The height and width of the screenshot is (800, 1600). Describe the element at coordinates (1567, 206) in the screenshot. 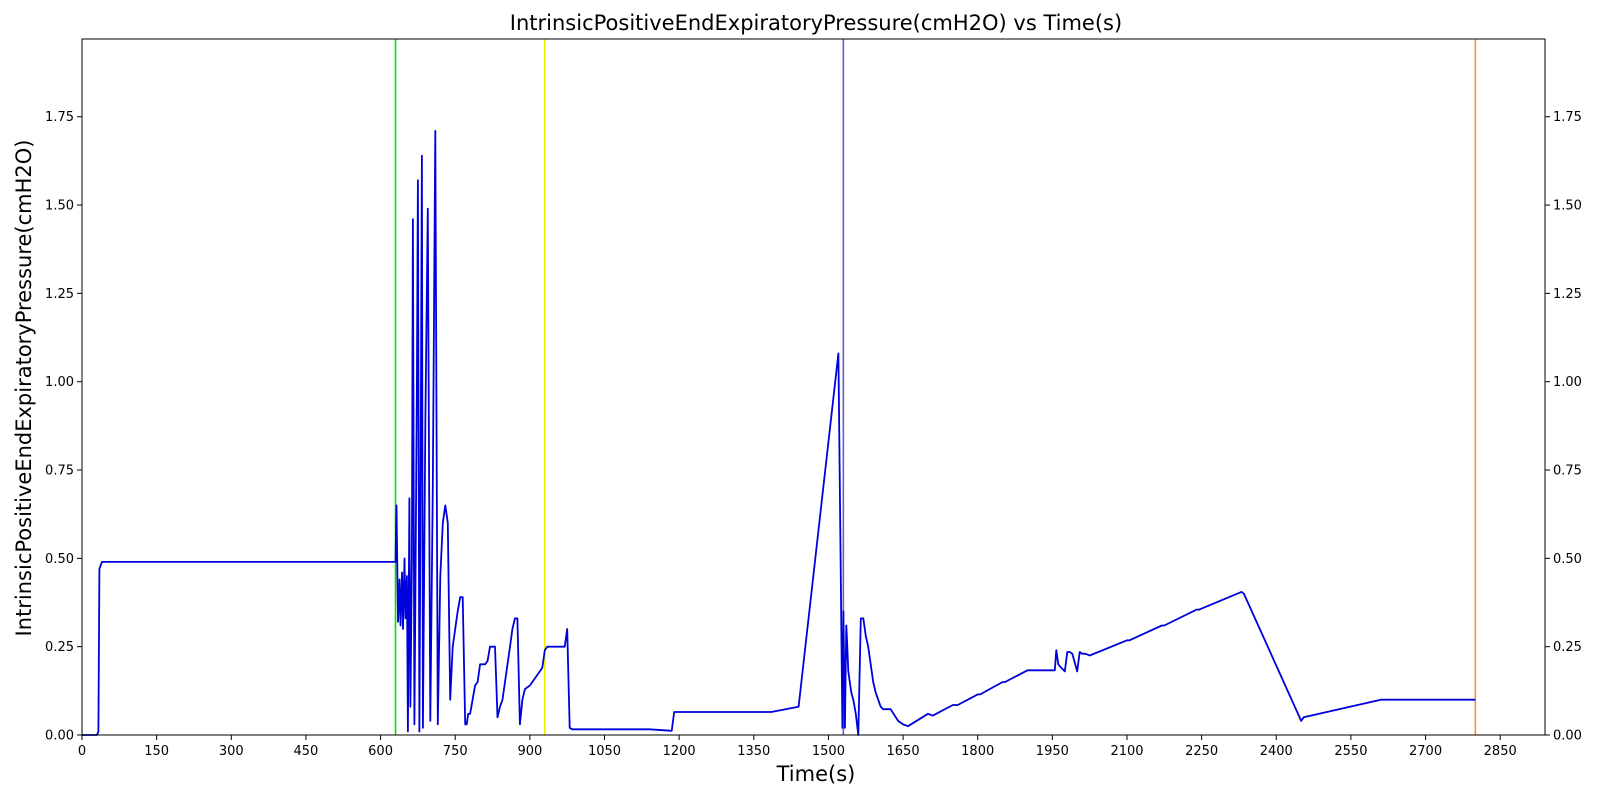

I see `y-tick-label-right: 1.50` at that location.